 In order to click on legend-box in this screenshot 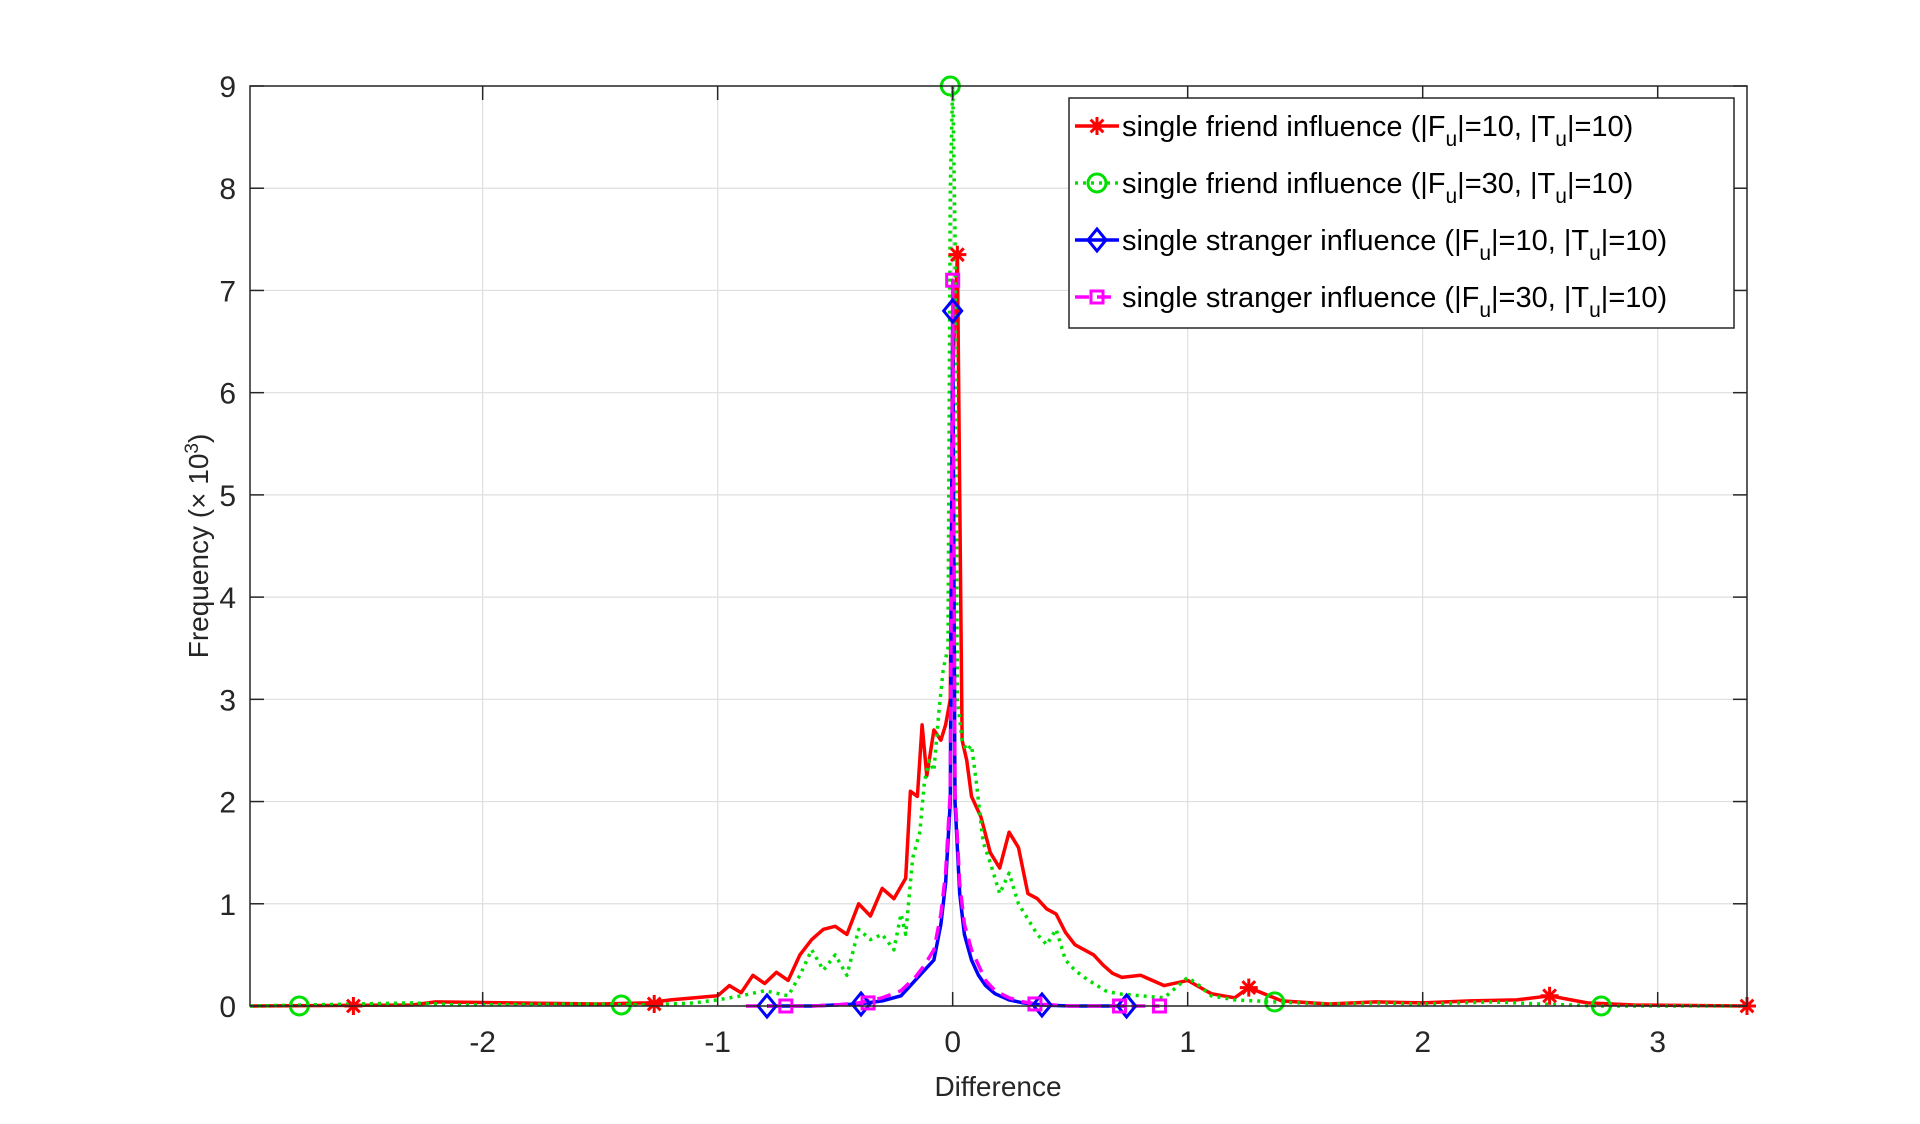, I will do `click(1401, 213)`.